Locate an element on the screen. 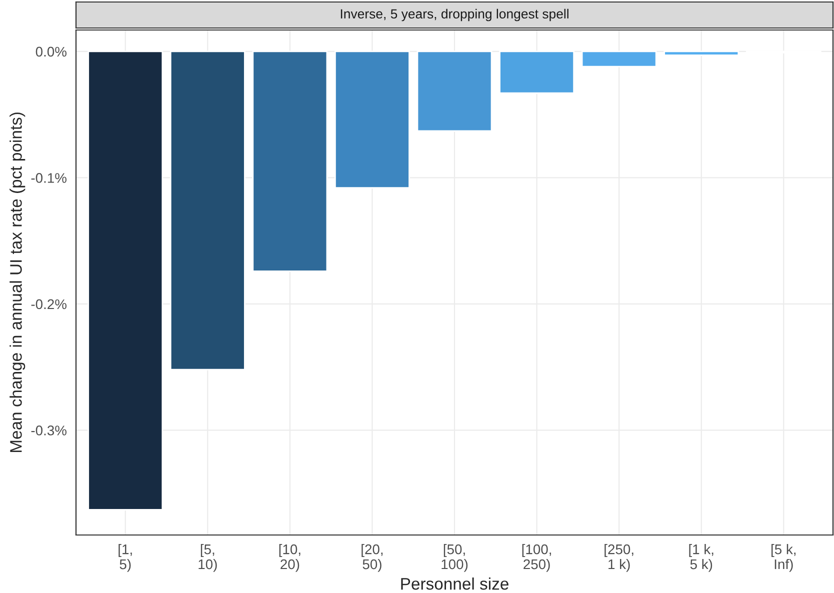 The image size is (834, 593). y-axis-title: Mean change in annual UI tax rate (pct points) is located at coordinates (18, 282).